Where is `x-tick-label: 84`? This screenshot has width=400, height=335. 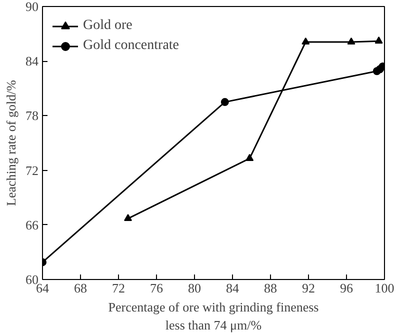 x-tick-label: 84 is located at coordinates (233, 288).